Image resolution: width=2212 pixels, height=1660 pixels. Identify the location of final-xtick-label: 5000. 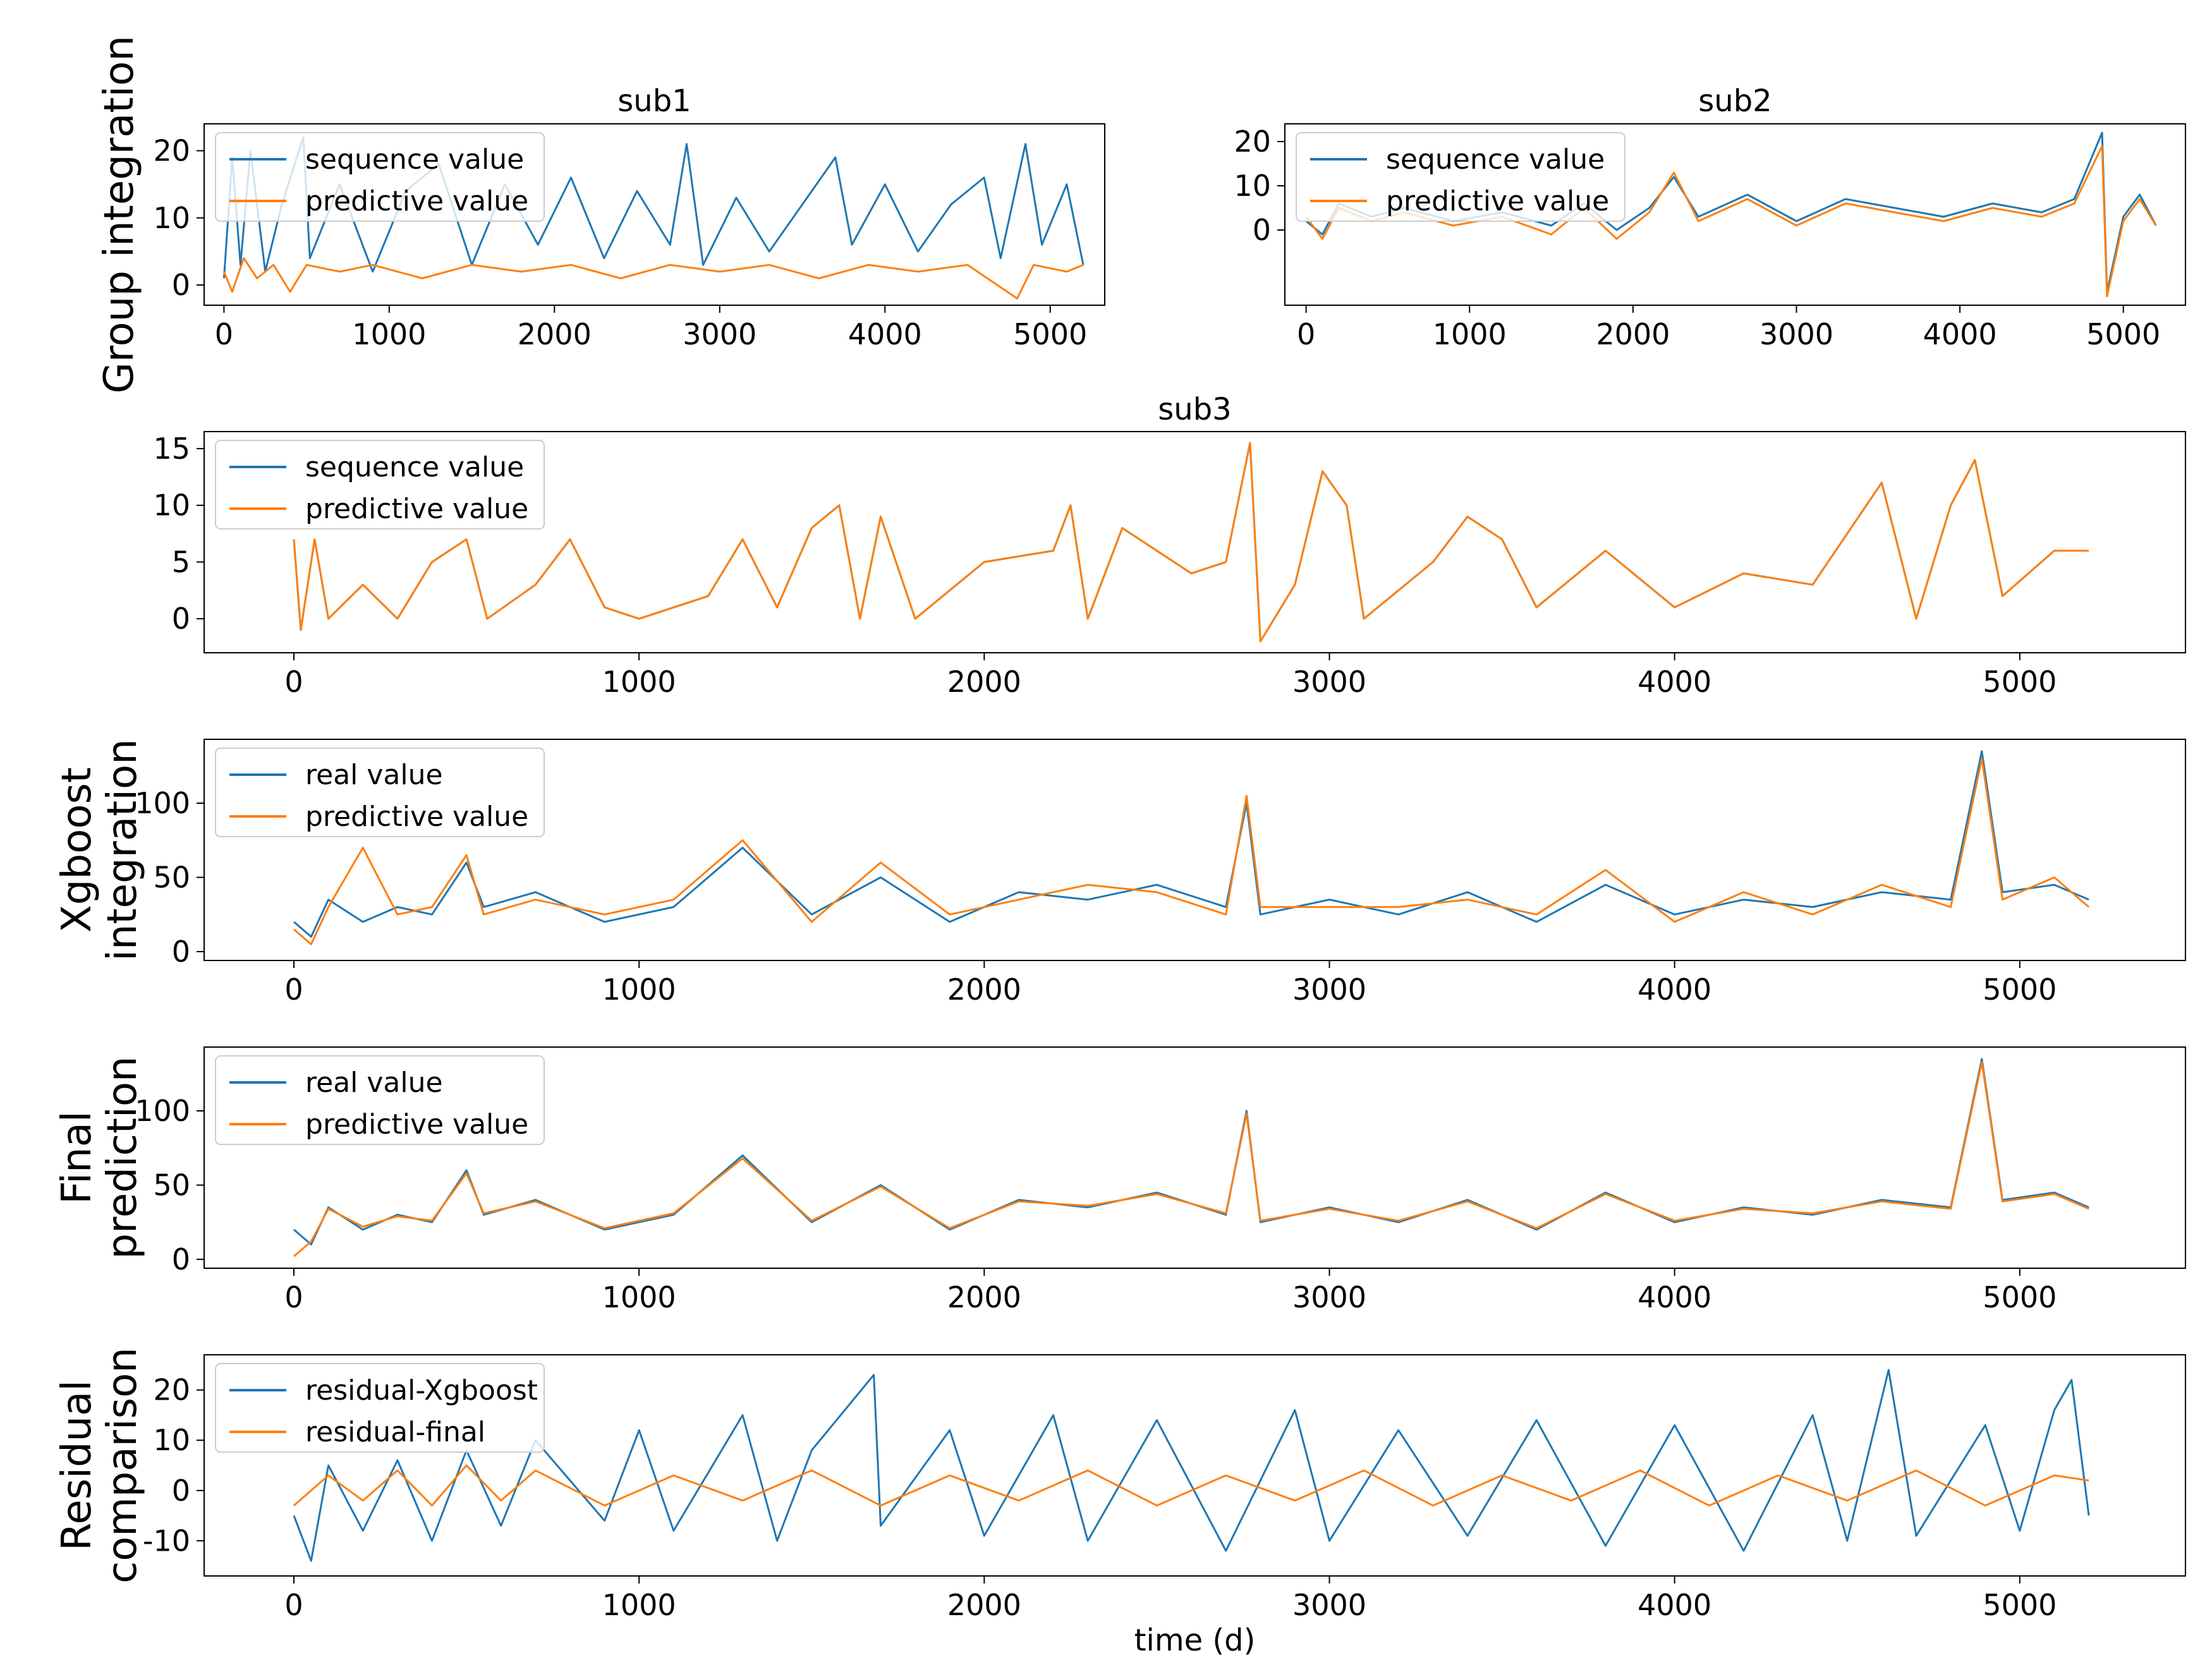
(2020, 1297).